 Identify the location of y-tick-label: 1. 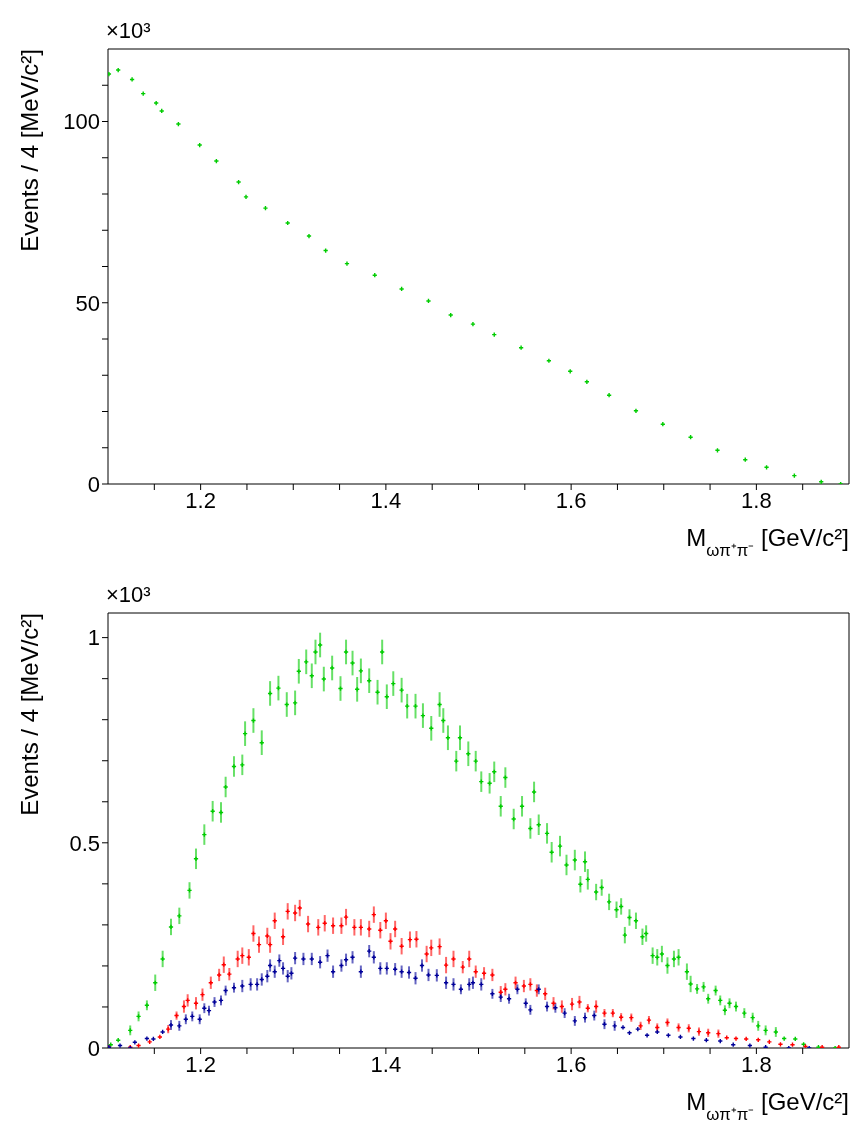
(93, 638).